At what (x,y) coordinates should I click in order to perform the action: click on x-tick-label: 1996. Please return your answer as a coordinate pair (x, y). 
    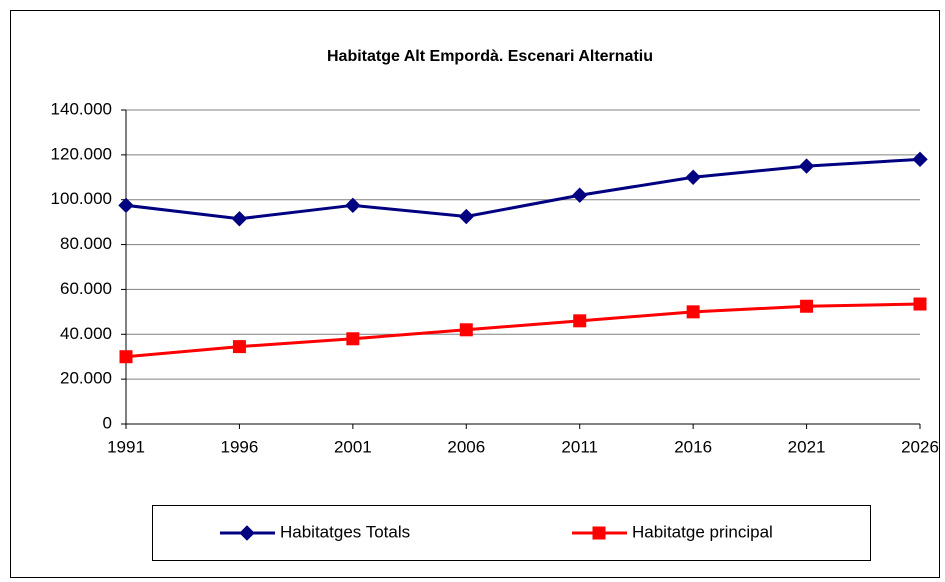
    Looking at the image, I should click on (240, 446).